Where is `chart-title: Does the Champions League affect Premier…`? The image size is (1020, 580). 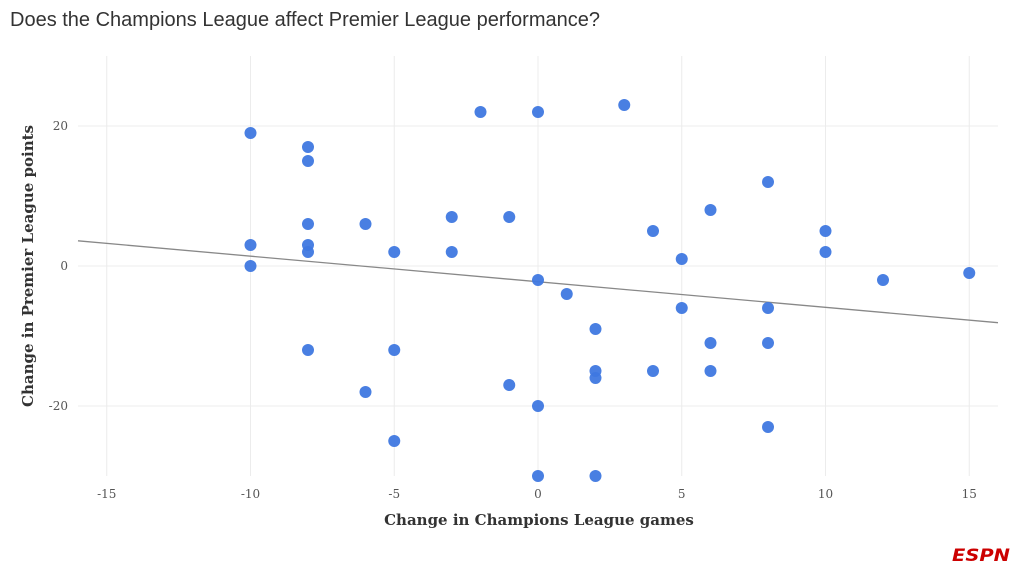 chart-title: Does the Champions League affect Premier… is located at coordinates (305, 20).